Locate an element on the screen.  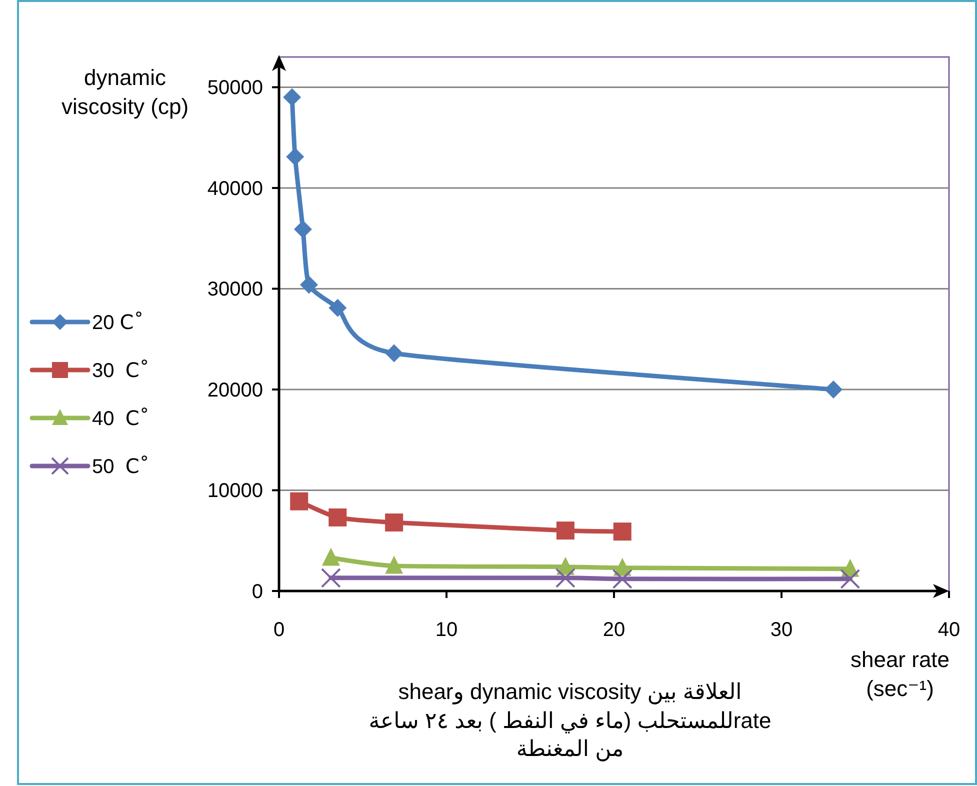
x-tick-label: 10 is located at coordinates (446, 630).